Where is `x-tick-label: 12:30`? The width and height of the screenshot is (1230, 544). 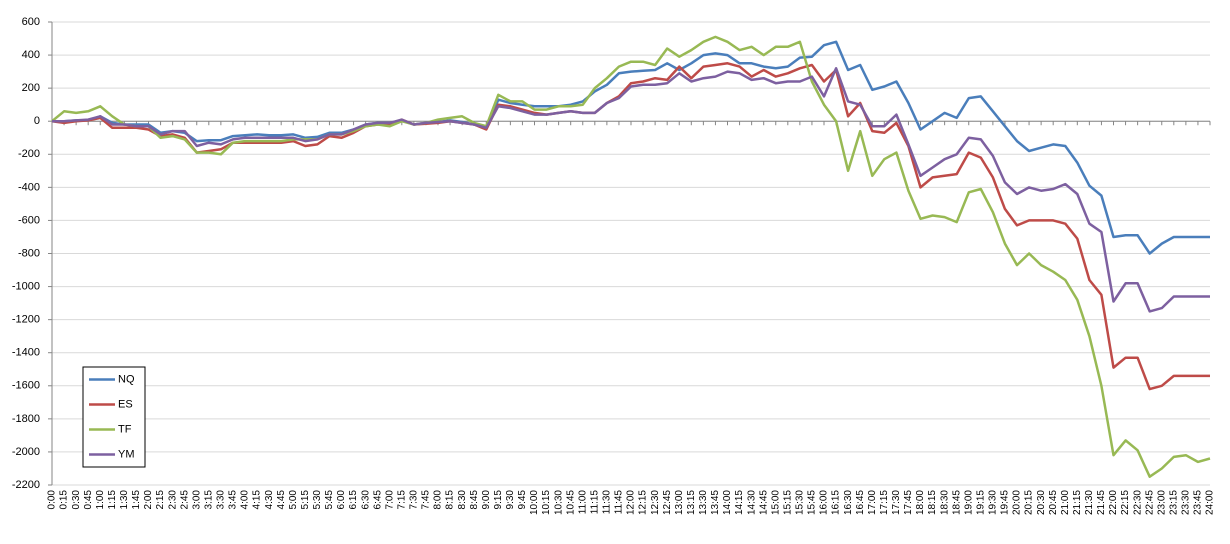
x-tick-label: 12:30 is located at coordinates (655, 502).